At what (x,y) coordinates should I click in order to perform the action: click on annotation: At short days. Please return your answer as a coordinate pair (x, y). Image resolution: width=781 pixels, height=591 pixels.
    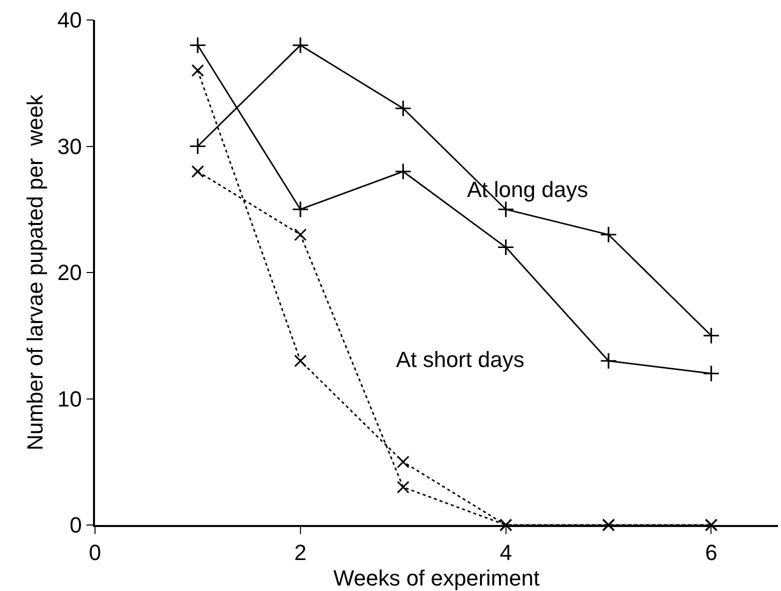
    Looking at the image, I should click on (460, 359).